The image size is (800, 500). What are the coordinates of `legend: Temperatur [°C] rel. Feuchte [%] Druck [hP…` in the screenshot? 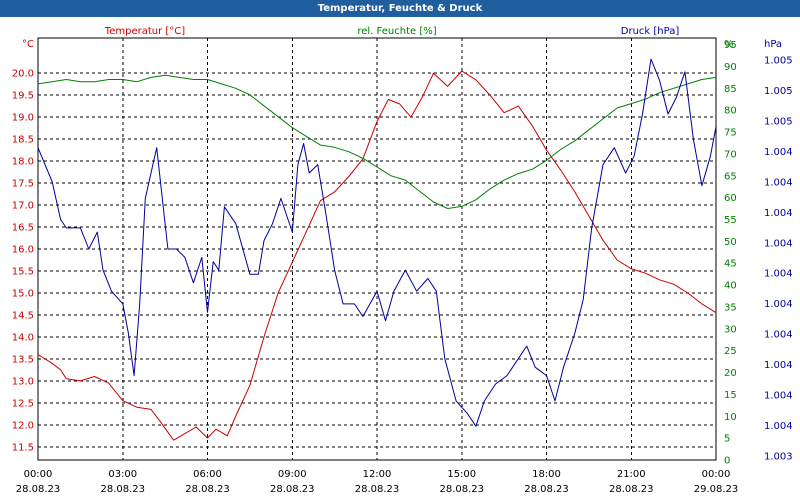 It's located at (392, 31).